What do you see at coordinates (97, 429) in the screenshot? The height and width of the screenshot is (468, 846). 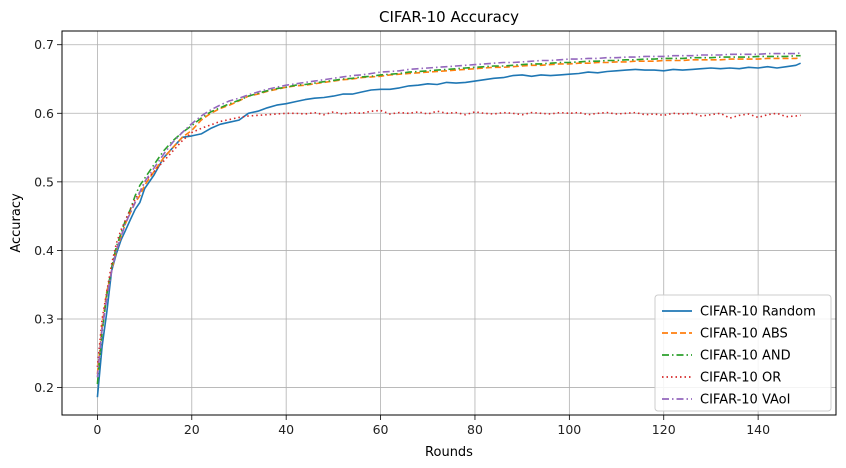 I see `x-tick-label: 0` at bounding box center [97, 429].